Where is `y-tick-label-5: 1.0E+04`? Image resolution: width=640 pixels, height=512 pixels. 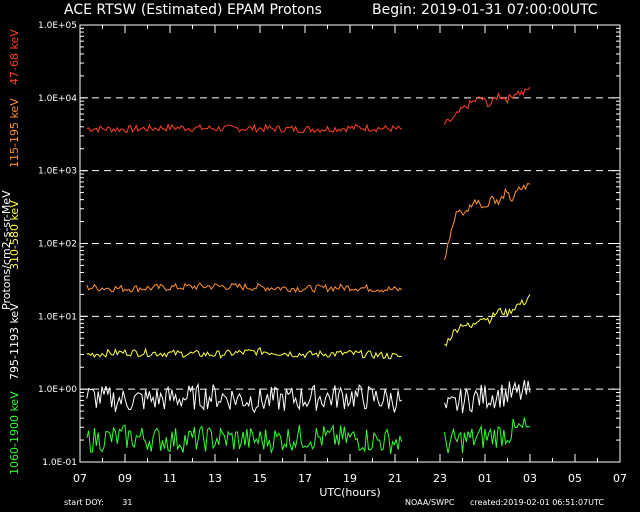 y-tick-label-5: 1.0E+04 is located at coordinates (57, 99).